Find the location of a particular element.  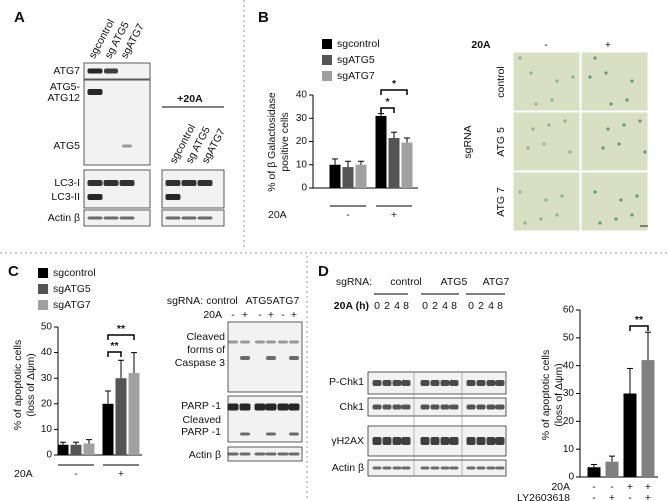

band-label: forms of is located at coordinates (206, 350).